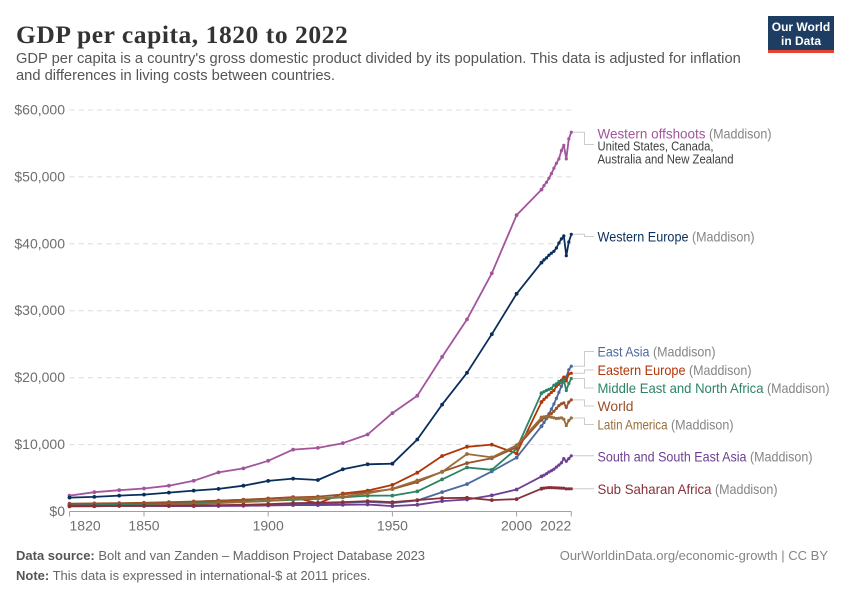  I want to click on svg-text: East Asia (Maddison), so click(657, 352).